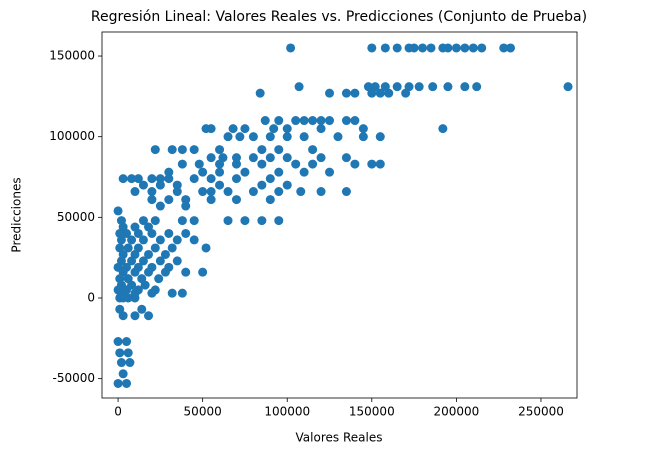  Describe the element at coordinates (339, 438) in the screenshot. I see `x-axis-label: Valores Reales` at that location.